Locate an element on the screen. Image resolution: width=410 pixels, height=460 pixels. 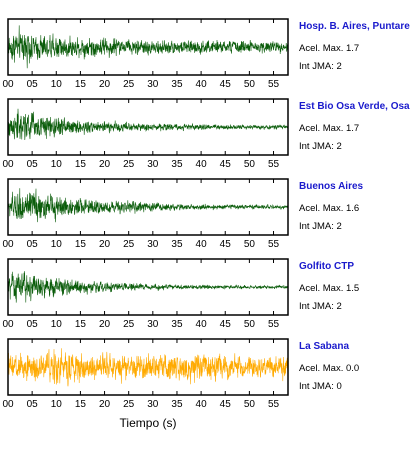
acel-max-label: Acel. Max. 0.0 is located at coordinates (329, 368).